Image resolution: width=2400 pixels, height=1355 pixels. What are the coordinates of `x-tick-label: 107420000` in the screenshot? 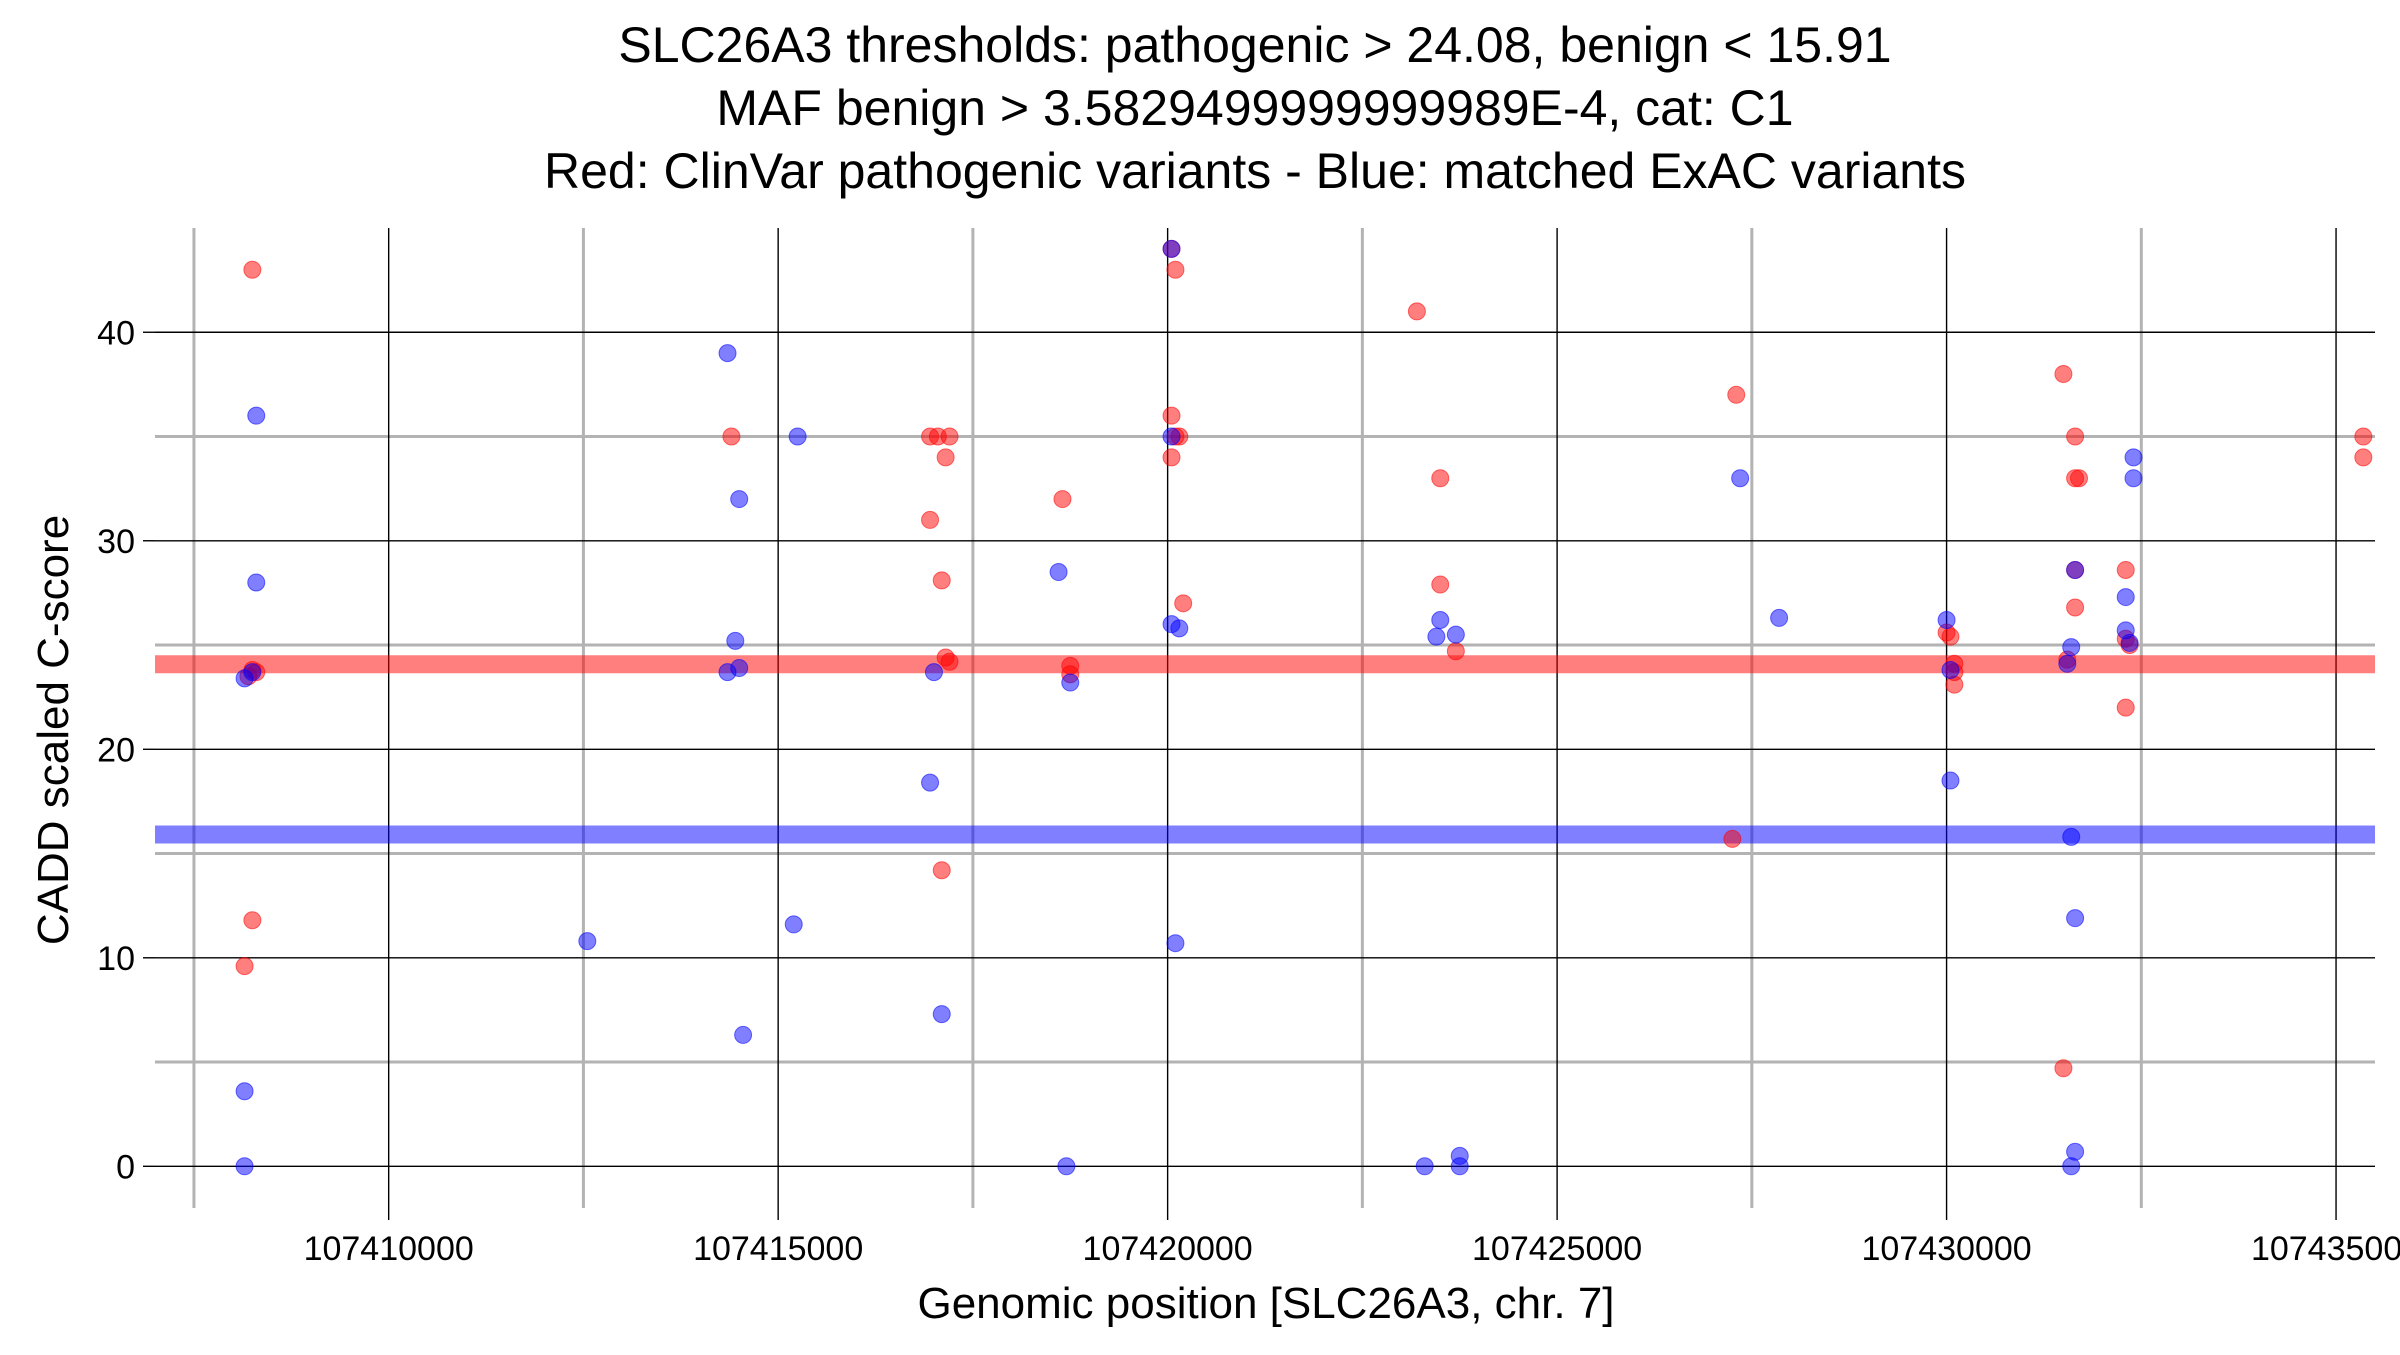 It's located at (1168, 1249).